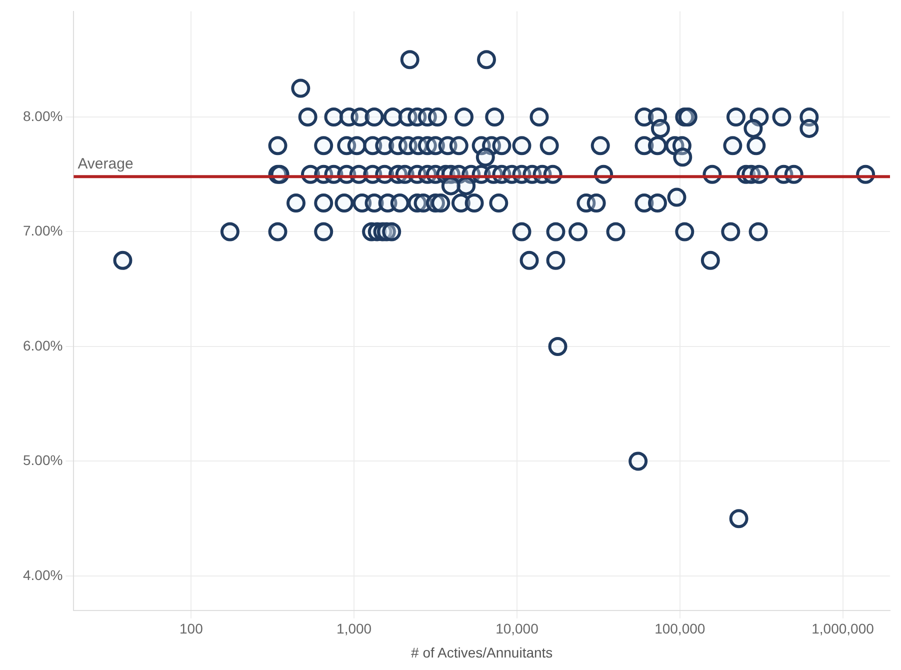 The height and width of the screenshot is (670, 901). I want to click on y-tick-label: 8.00%, so click(42, 116).